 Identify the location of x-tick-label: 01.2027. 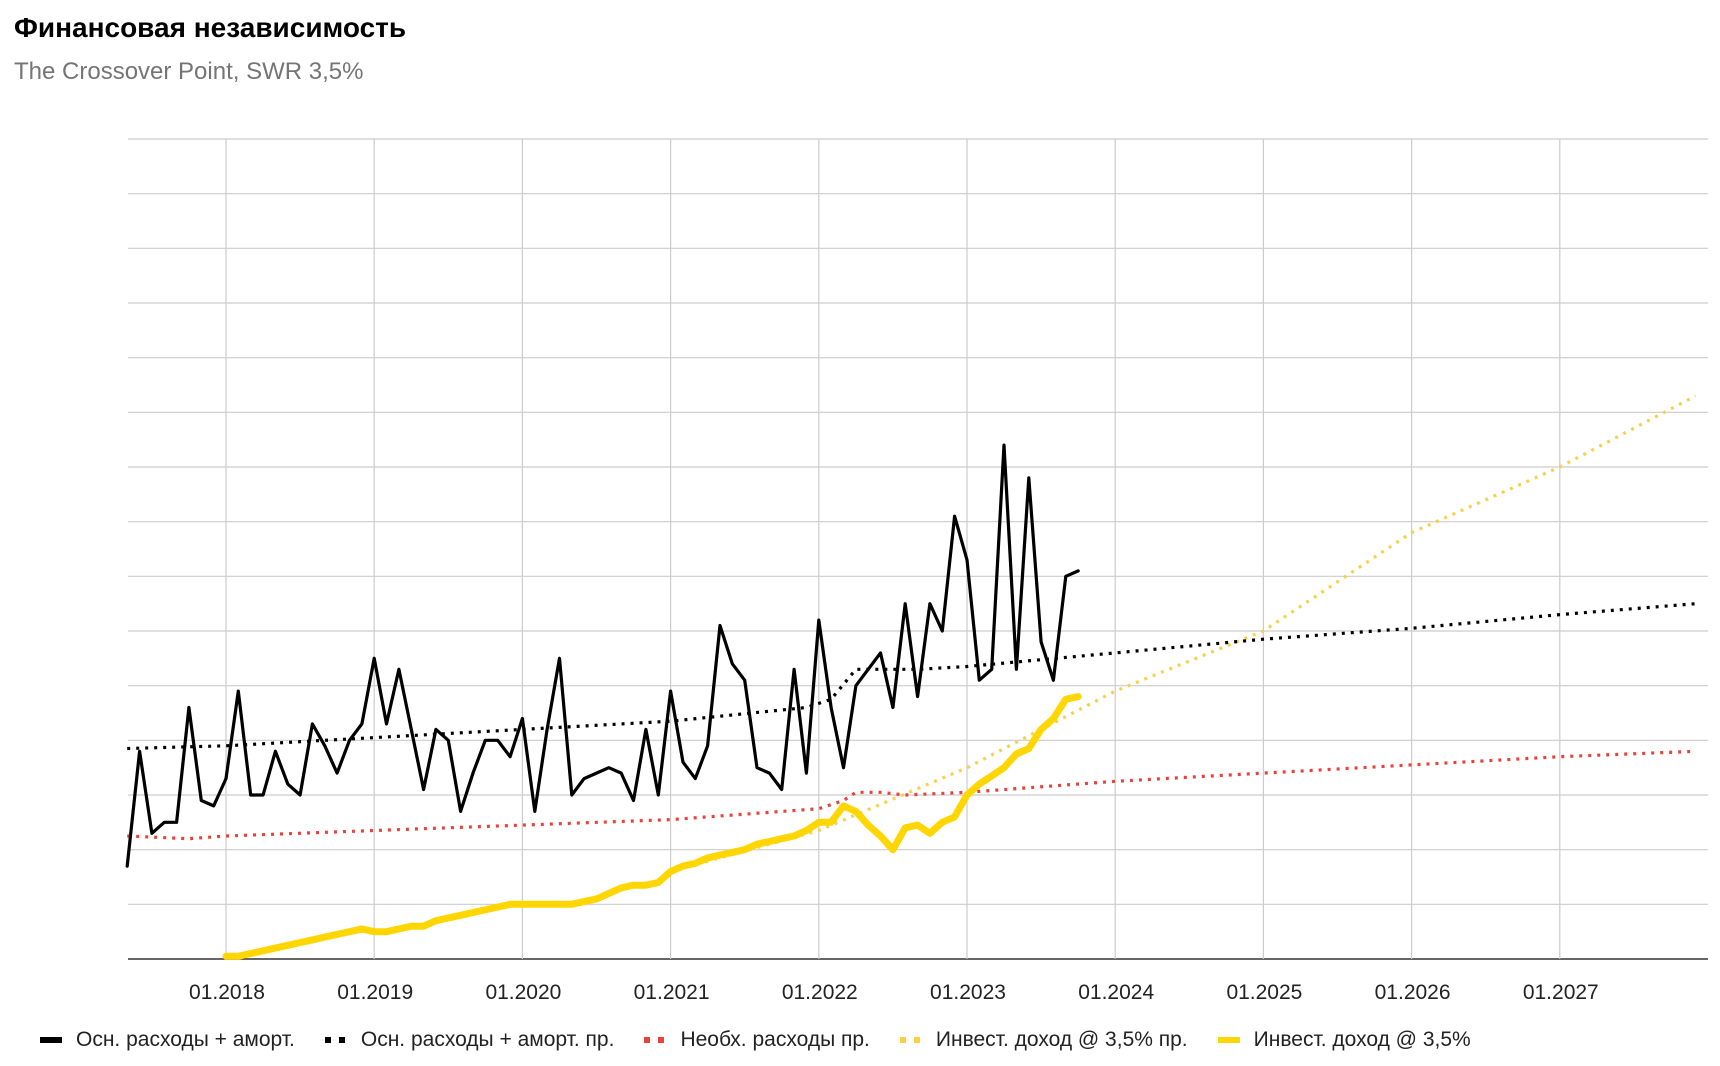
(1561, 992).